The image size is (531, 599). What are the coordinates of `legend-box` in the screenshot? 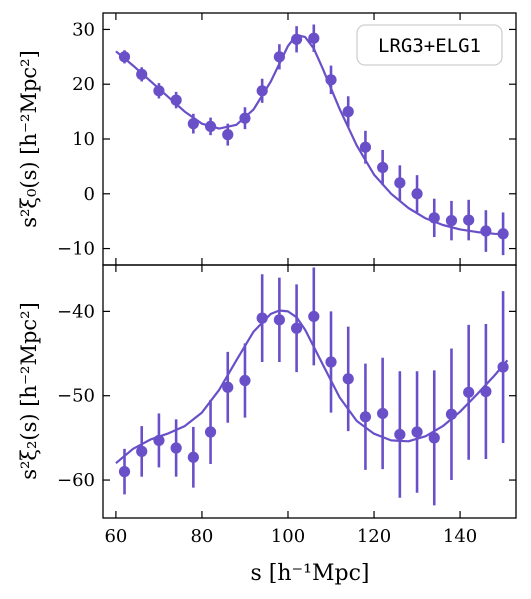 It's located at (429, 45).